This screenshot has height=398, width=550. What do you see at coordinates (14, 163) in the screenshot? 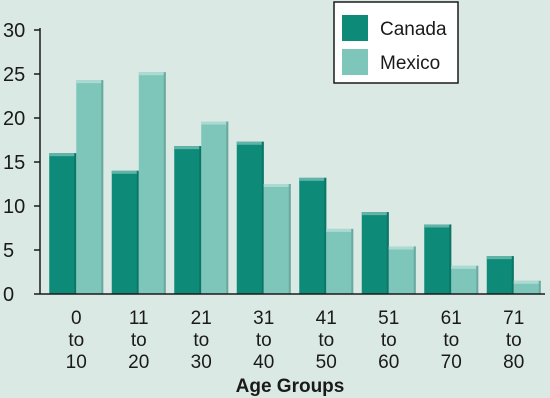
I see `y-tick-label: 15` at bounding box center [14, 163].